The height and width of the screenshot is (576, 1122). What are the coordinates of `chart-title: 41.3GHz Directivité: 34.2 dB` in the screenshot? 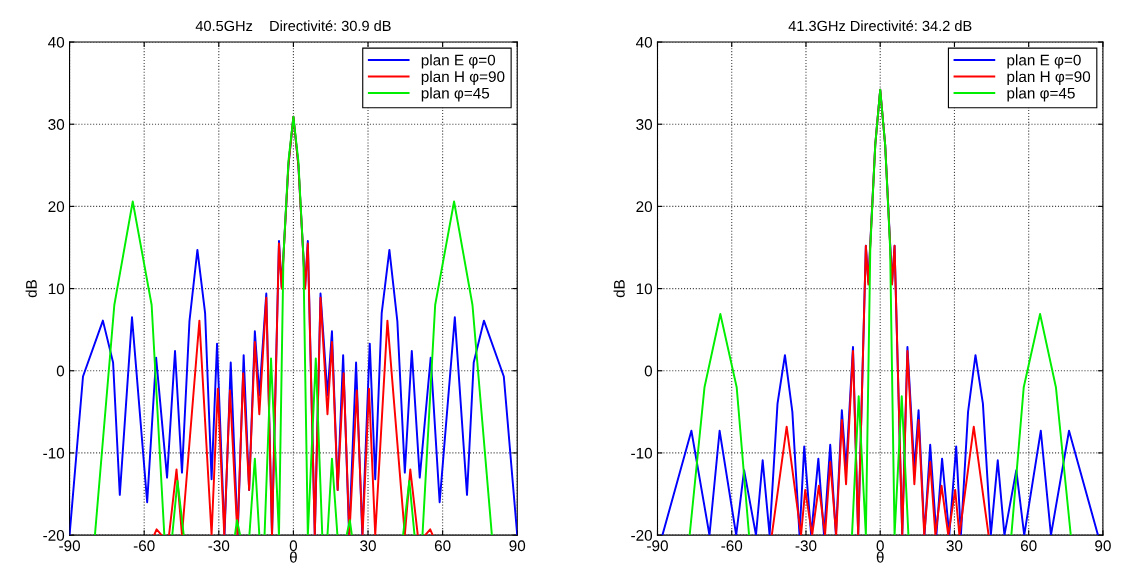 It's located at (880, 26).